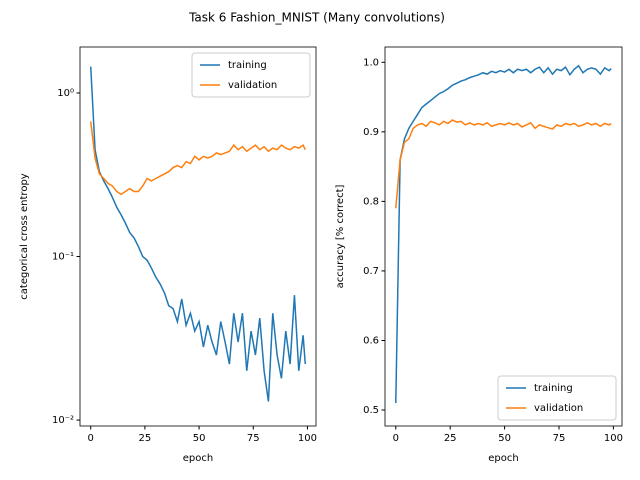 The height and width of the screenshot is (480, 640). I want to click on y-tick-label: 10⁻¹, so click(63, 257).